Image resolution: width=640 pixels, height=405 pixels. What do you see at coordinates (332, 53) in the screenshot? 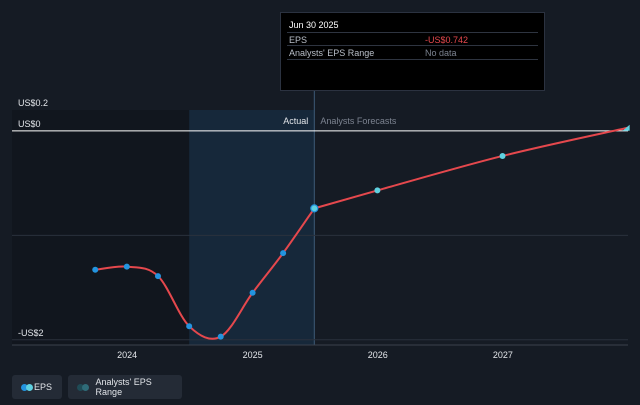
I see `tooltip-range-label: Analysts' EPS Range` at bounding box center [332, 53].